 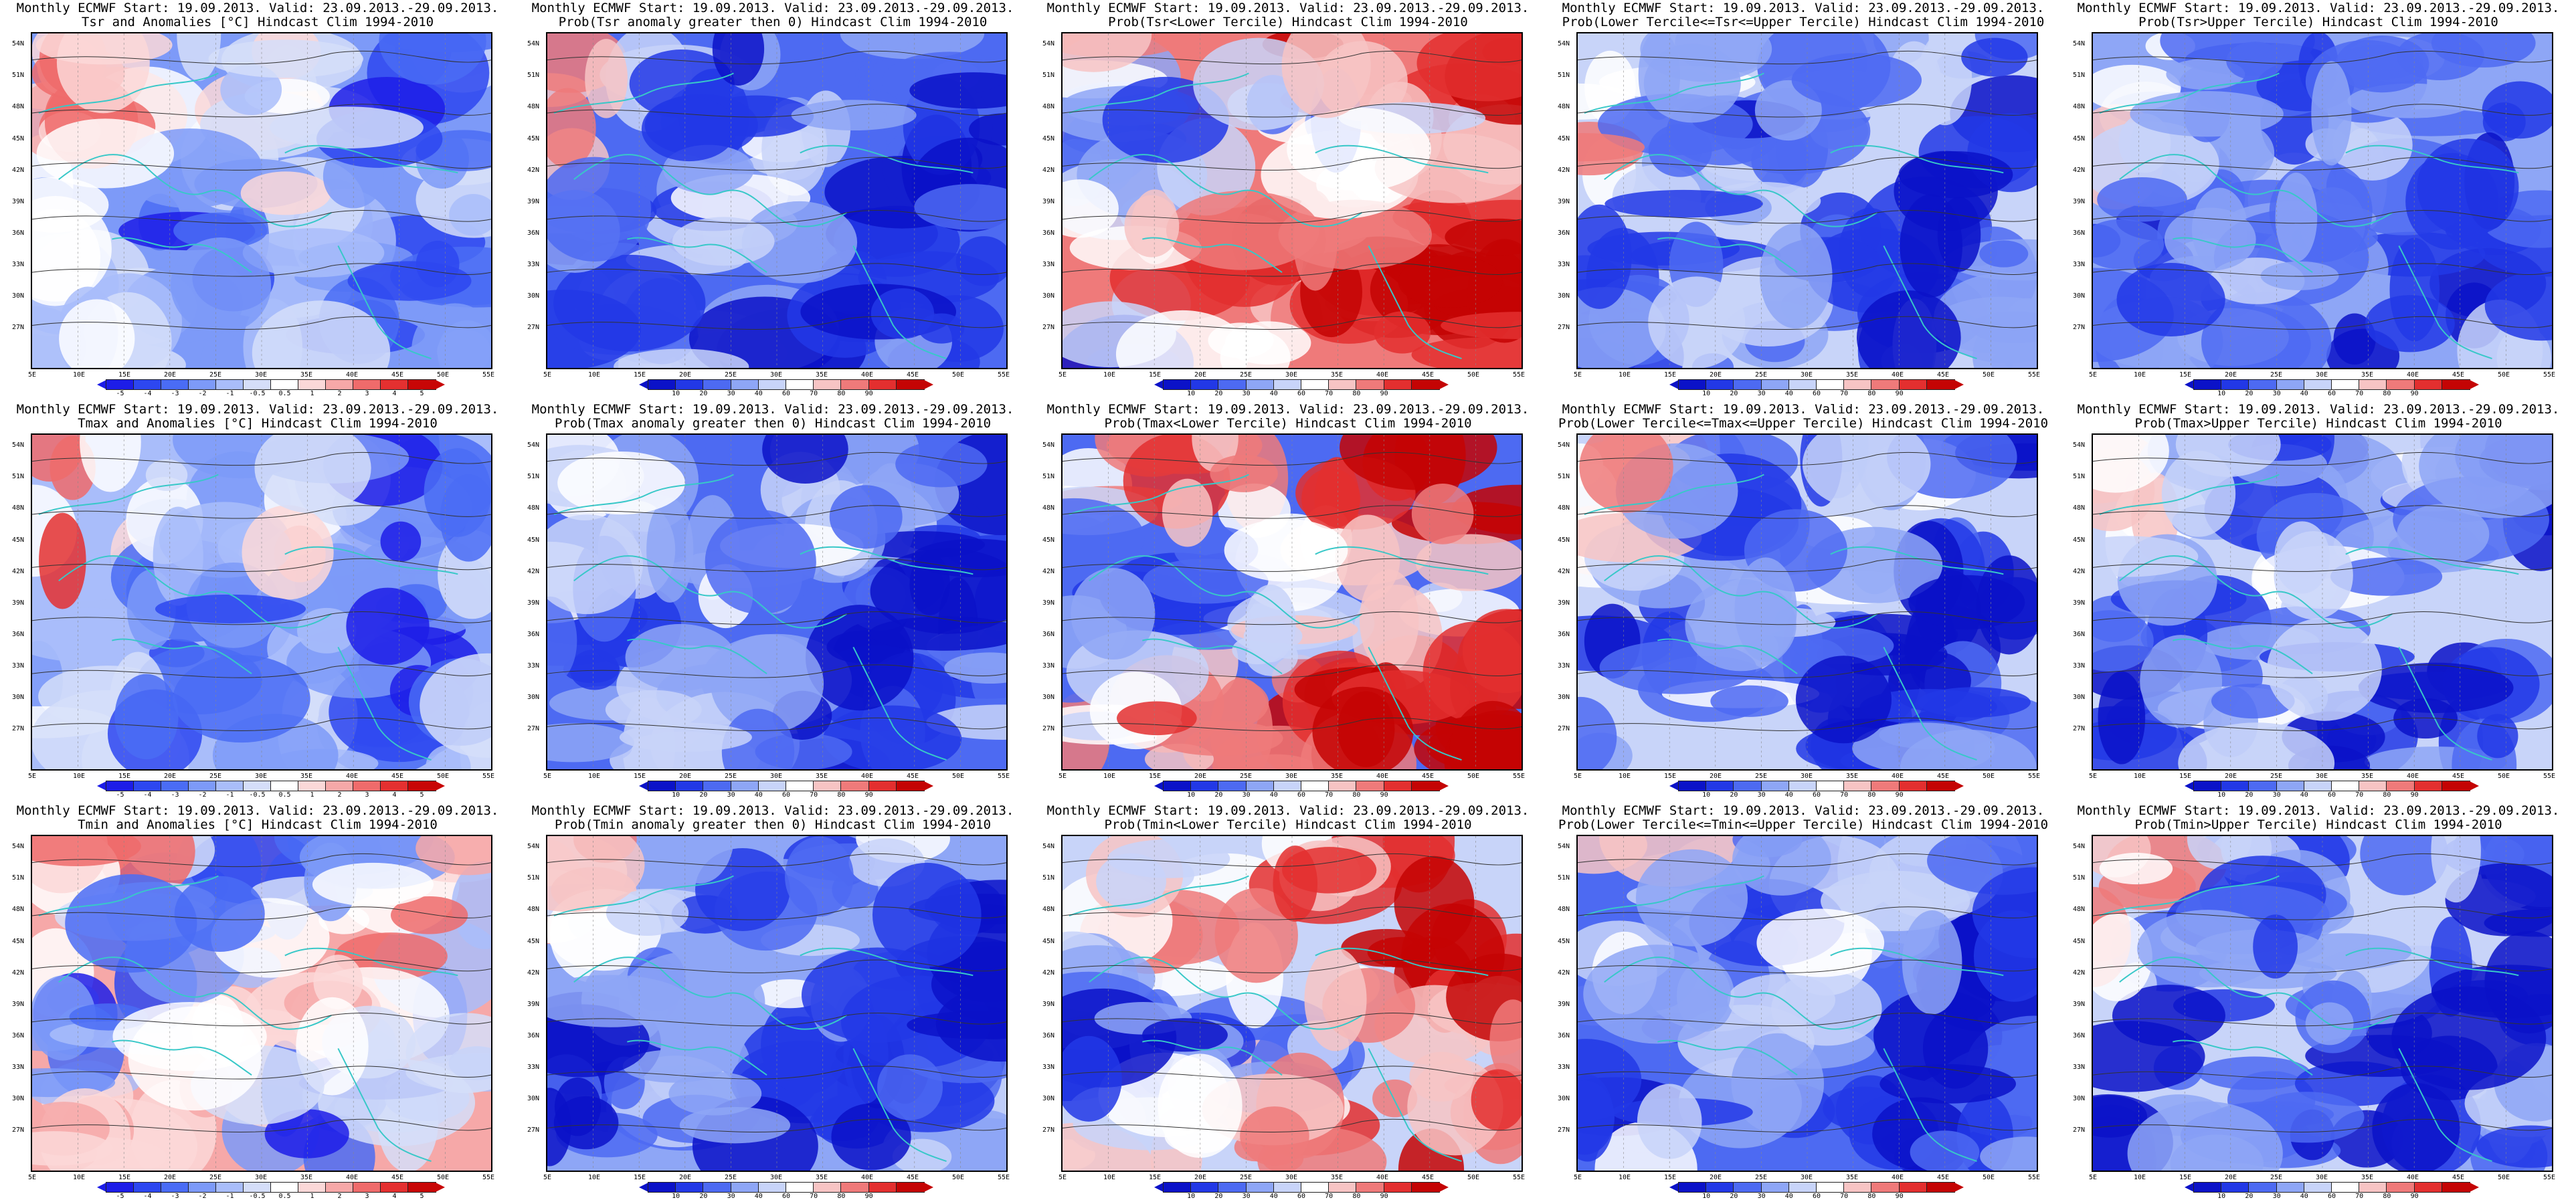 I want to click on map-field, so click(x=1807, y=602).